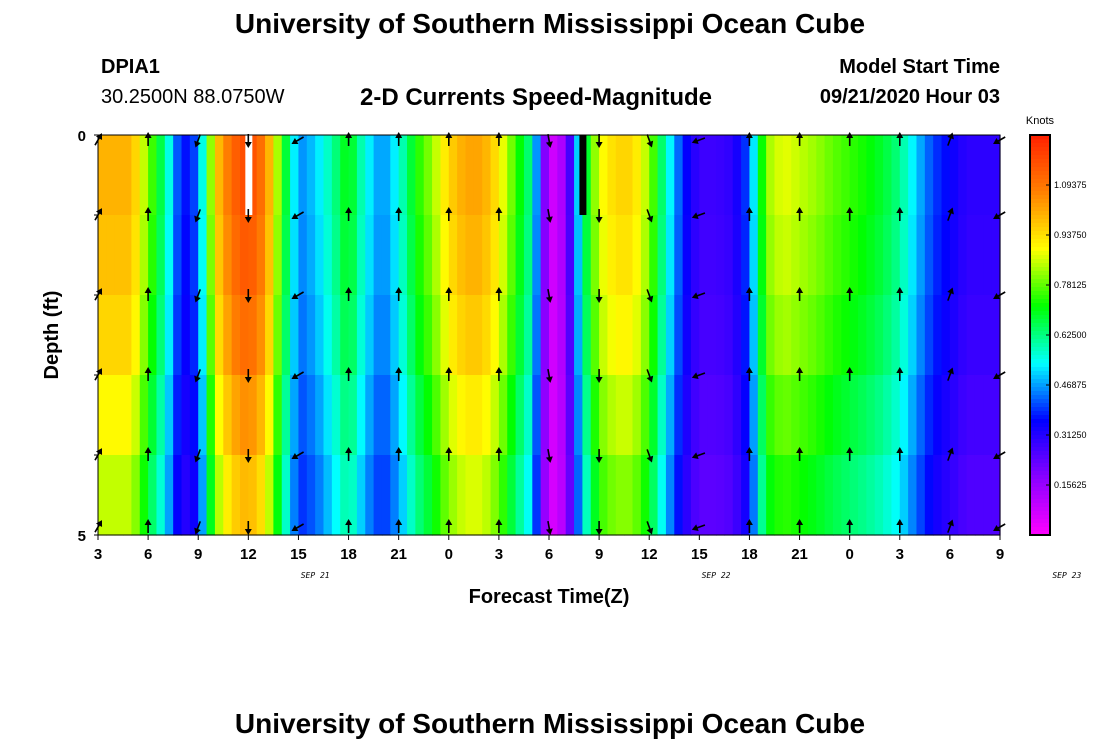 The height and width of the screenshot is (750, 1100). What do you see at coordinates (799, 554) in the screenshot?
I see `x-tick-label: 21` at bounding box center [799, 554].